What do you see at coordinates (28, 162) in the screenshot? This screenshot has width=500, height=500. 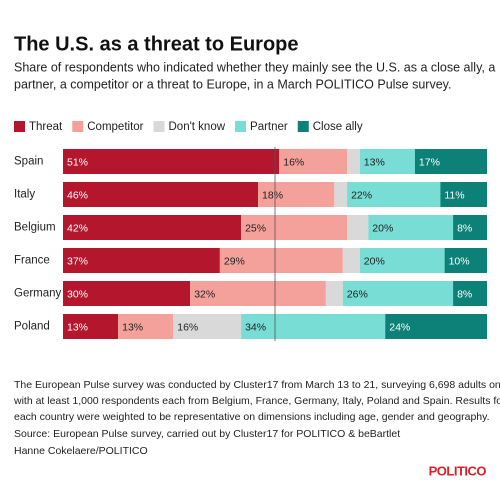 I see `category-label: Spain` at bounding box center [28, 162].